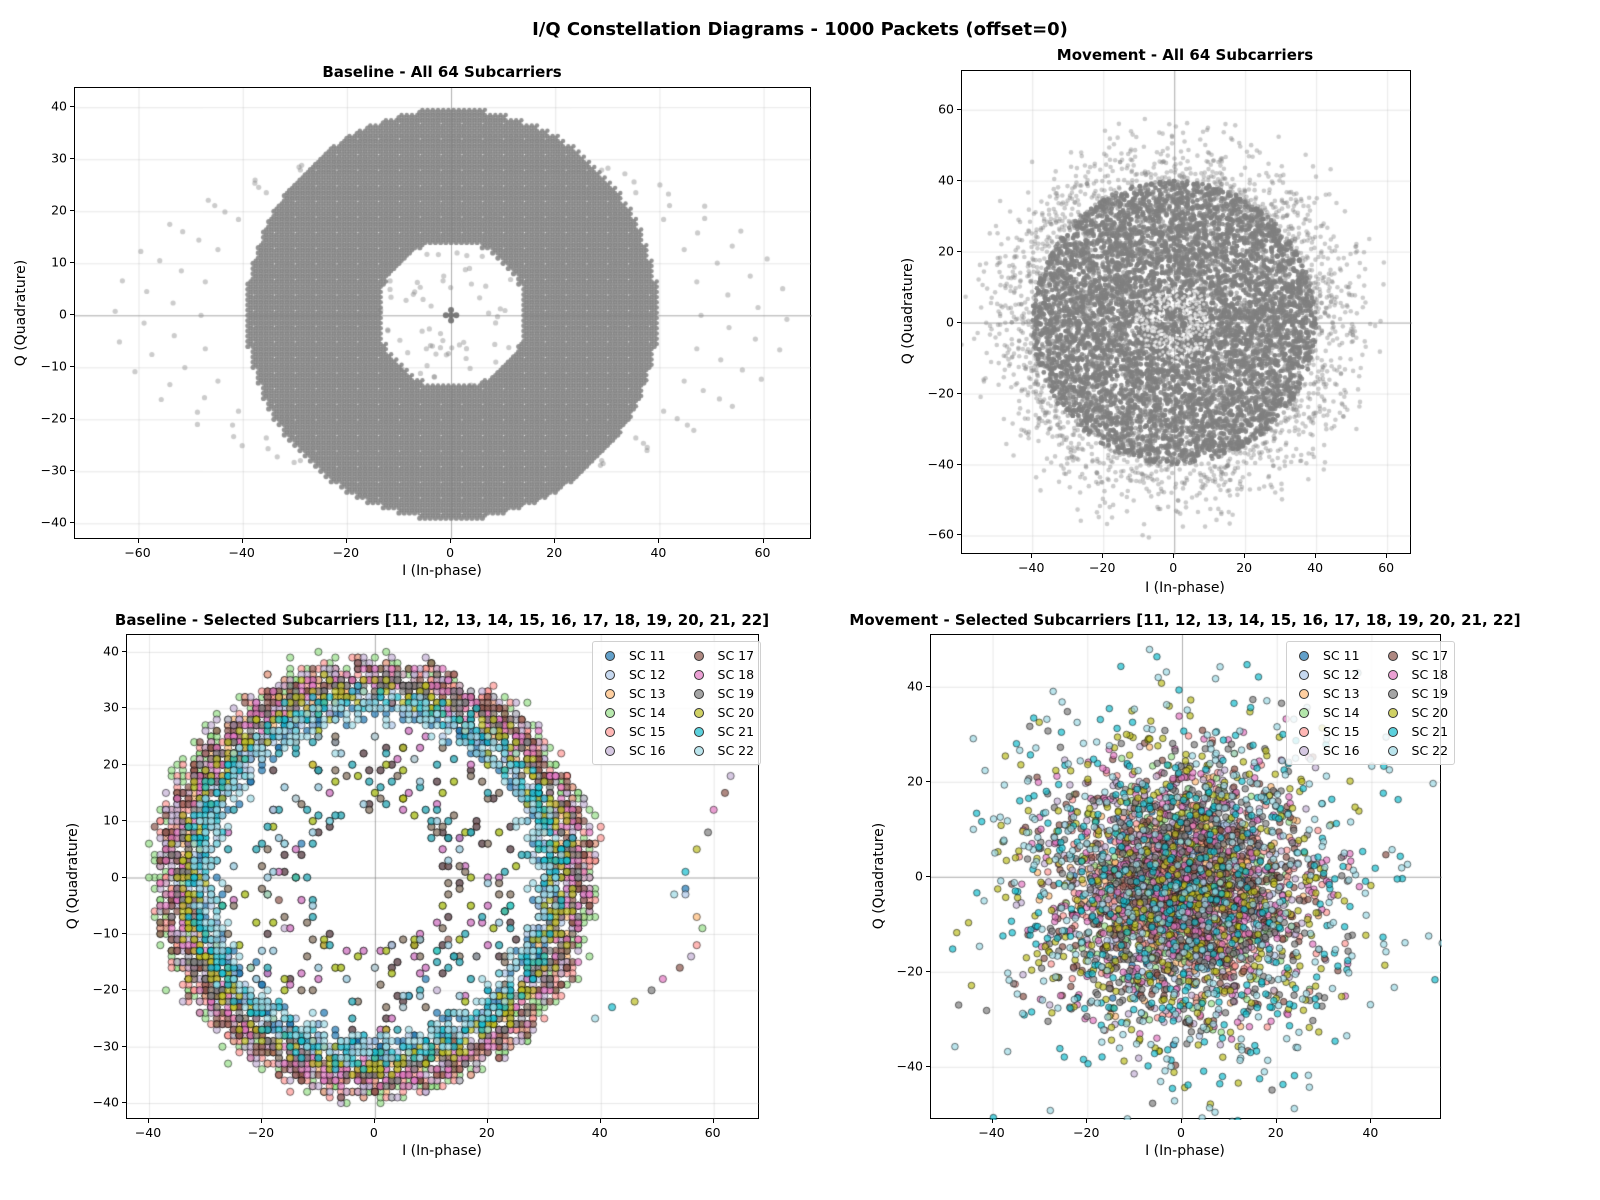 This screenshot has height=1200, width=1600. Describe the element at coordinates (1341, 750) in the screenshot. I see `legend-label: SC 16` at that location.